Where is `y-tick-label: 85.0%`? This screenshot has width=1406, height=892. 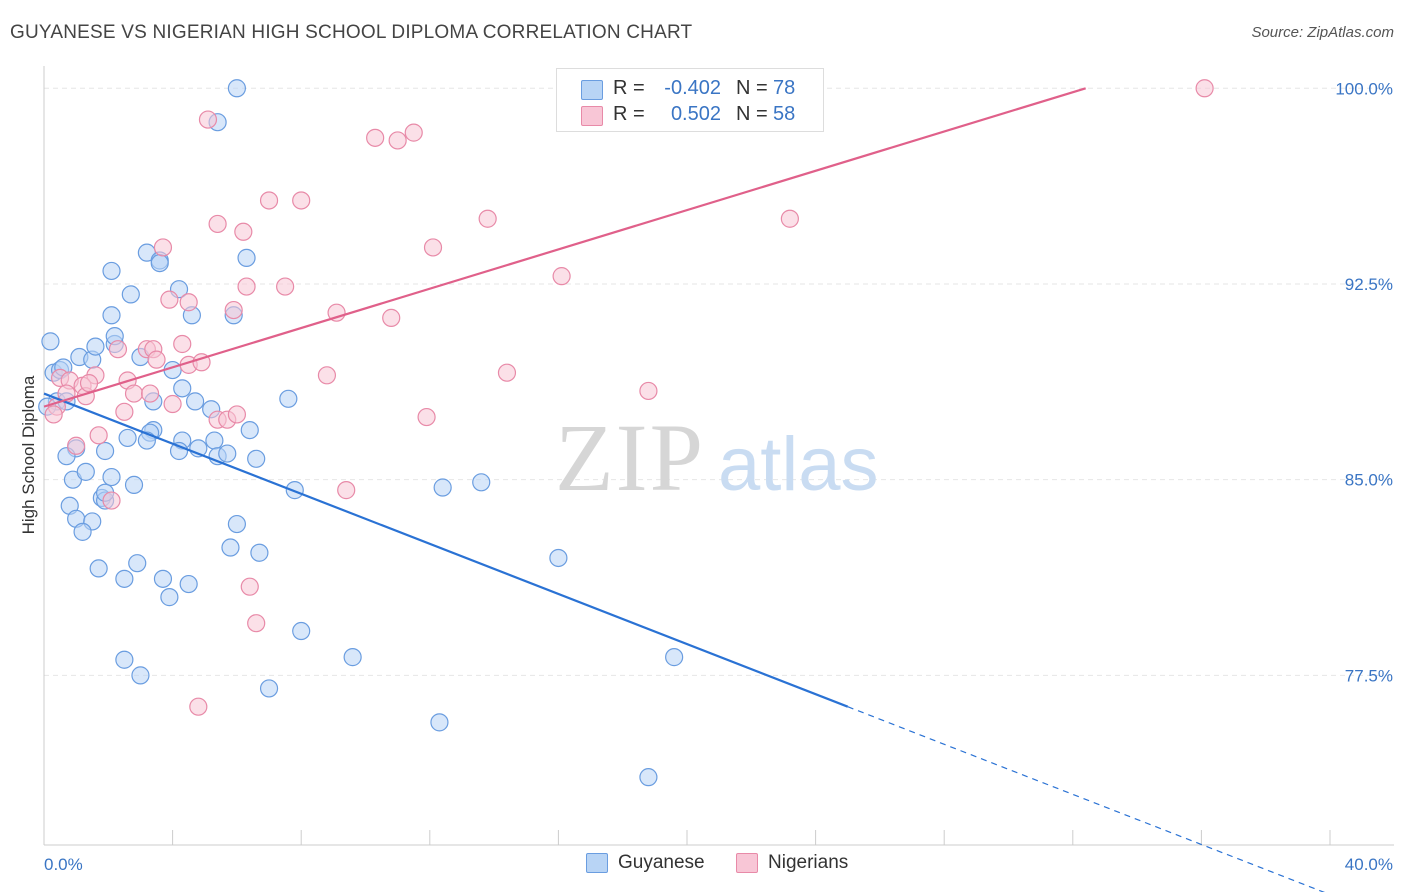
y-tick-label: 85.0% is located at coordinates (1369, 480).